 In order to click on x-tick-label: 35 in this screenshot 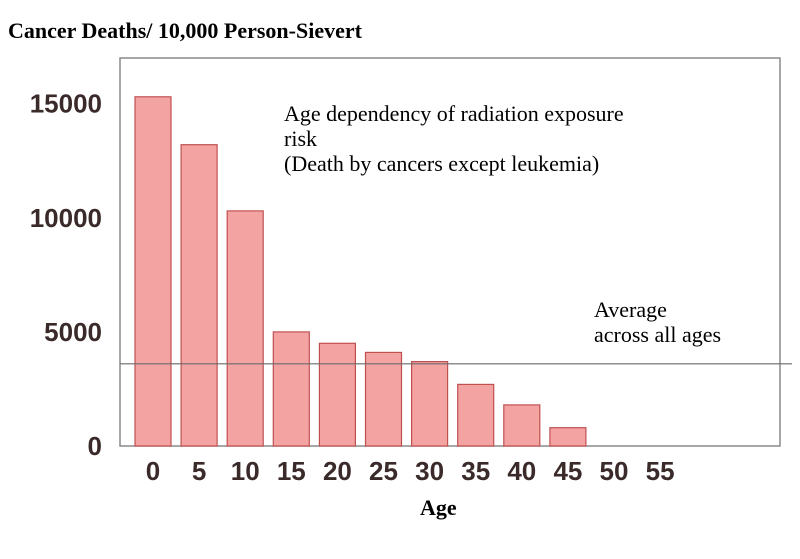, I will do `click(475, 471)`.